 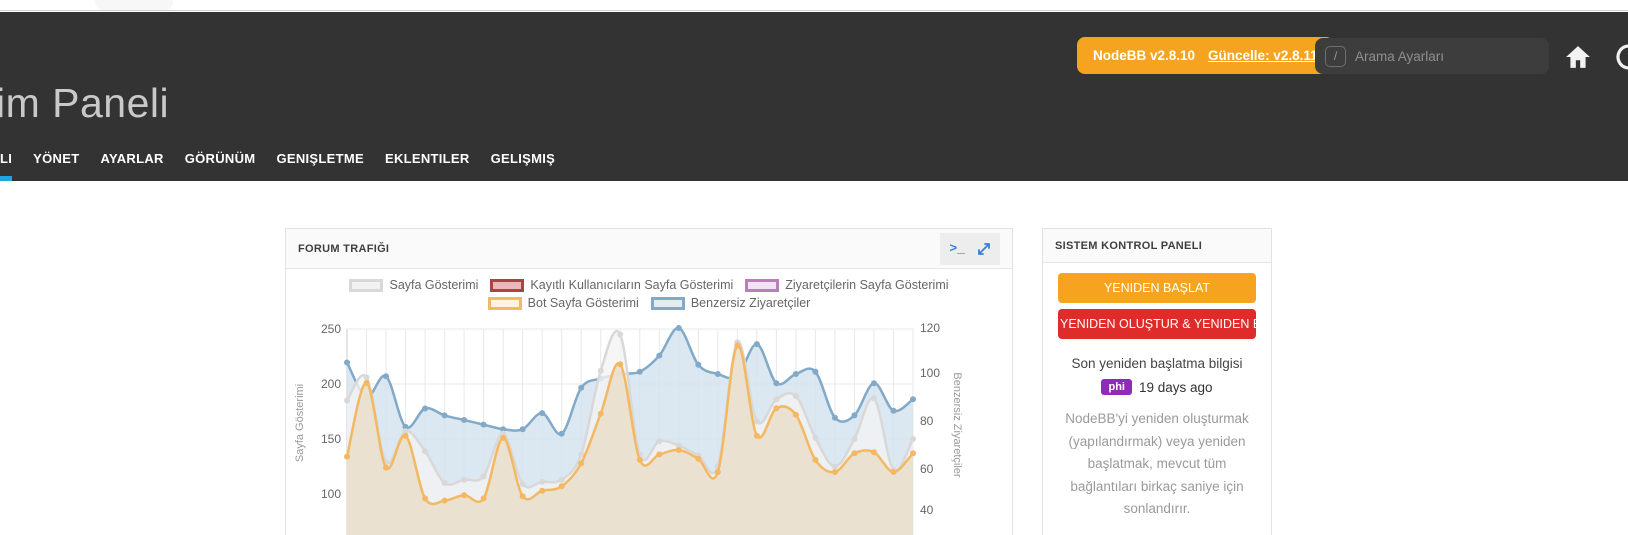 I want to click on nav-tab-4: GENIŞLETME, so click(x=320, y=158).